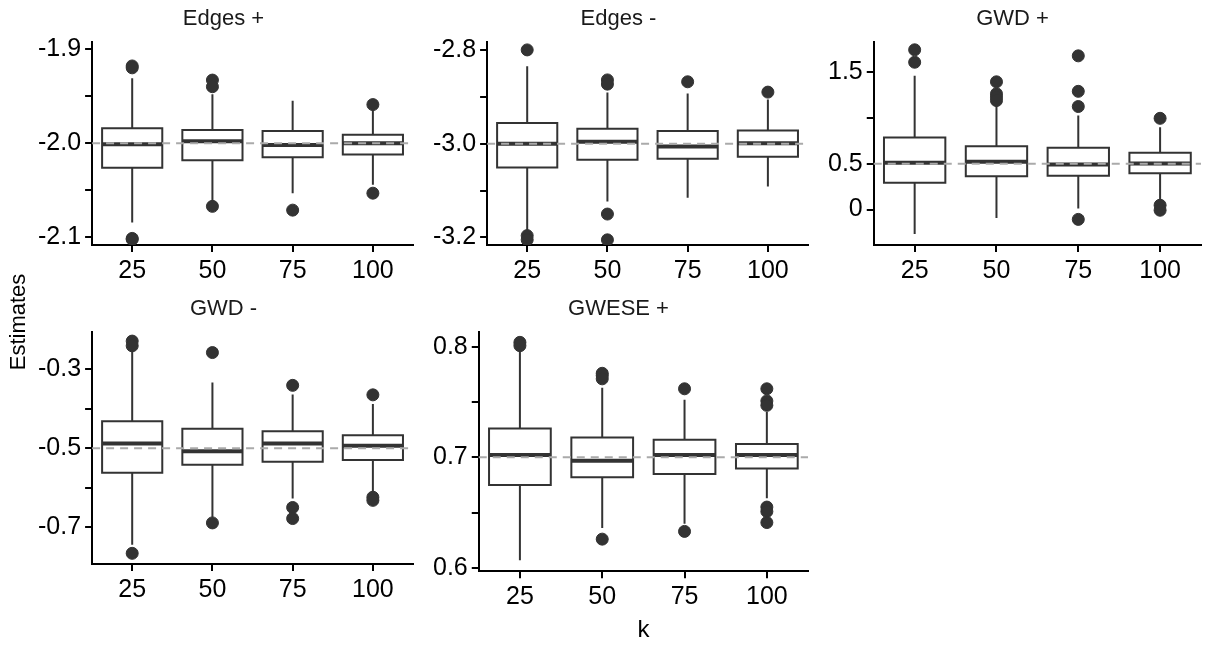 The width and height of the screenshot is (1213, 645). Describe the element at coordinates (454, 141) in the screenshot. I see `y-tick-label: -3.0` at that location.